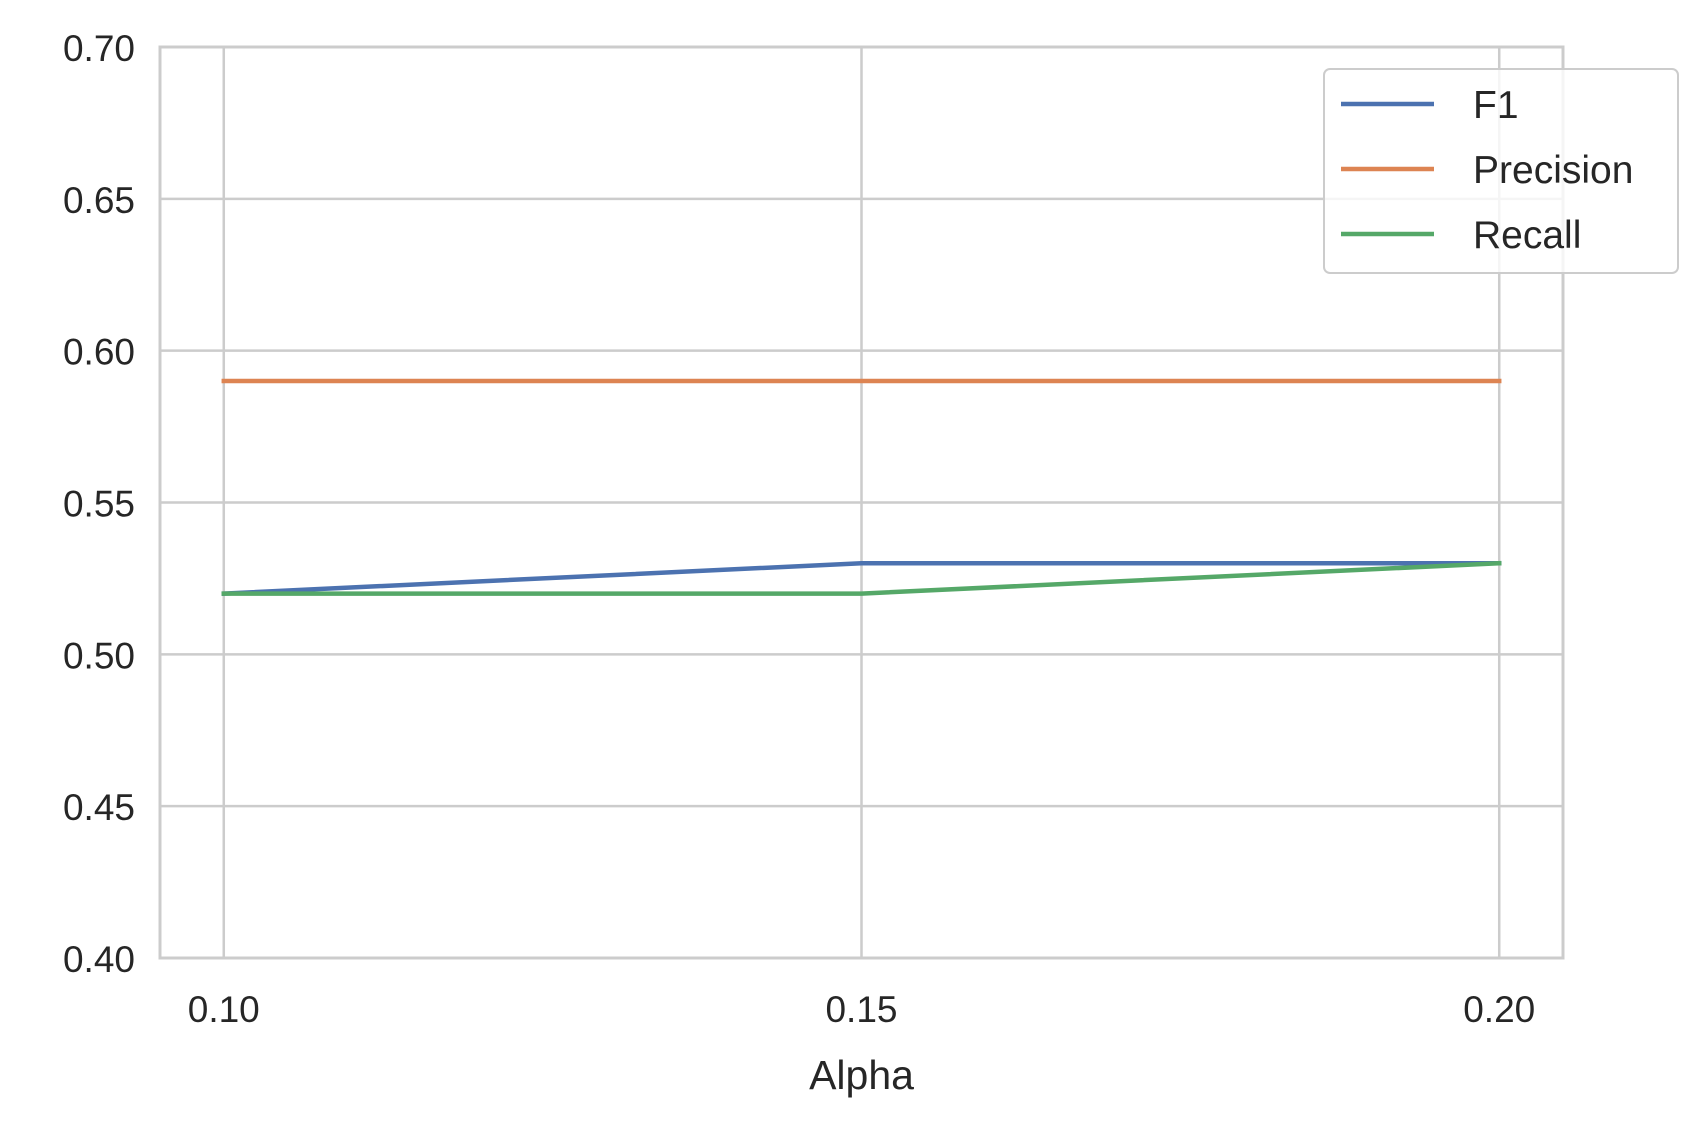 The width and height of the screenshot is (1700, 1125). What do you see at coordinates (1553, 170) in the screenshot?
I see `legend-label: Precision` at bounding box center [1553, 170].